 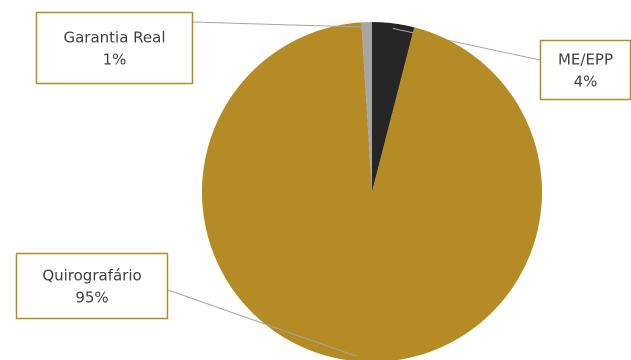 I want to click on slice-value-label: 95%, so click(x=91, y=298).